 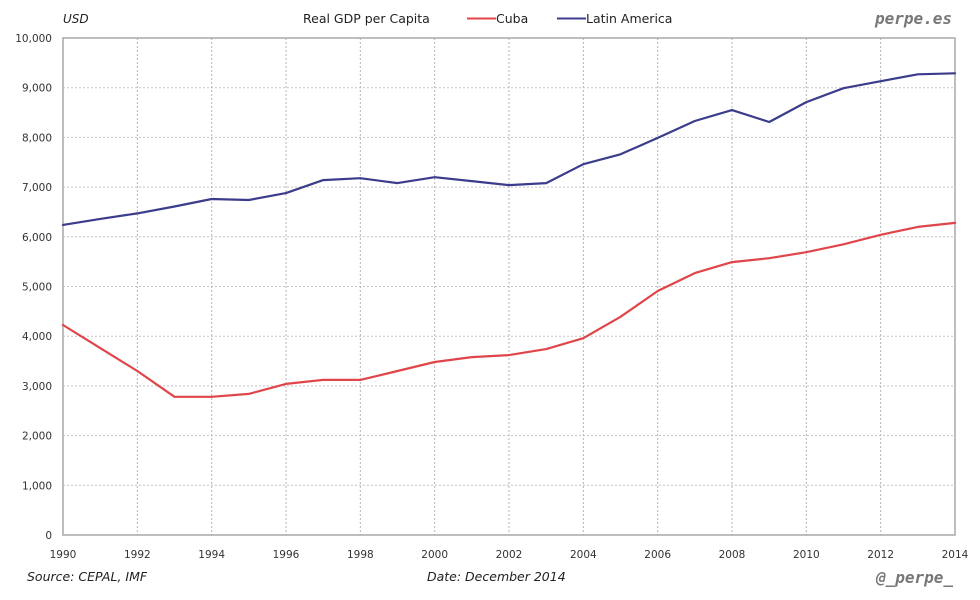 I want to click on source-note: Source: CEPAL, IMF, so click(x=87, y=576).